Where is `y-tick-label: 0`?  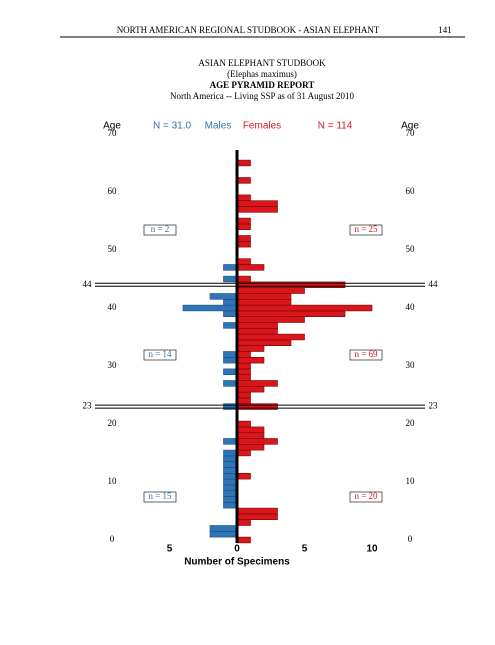 y-tick-label: 0 is located at coordinates (112, 539).